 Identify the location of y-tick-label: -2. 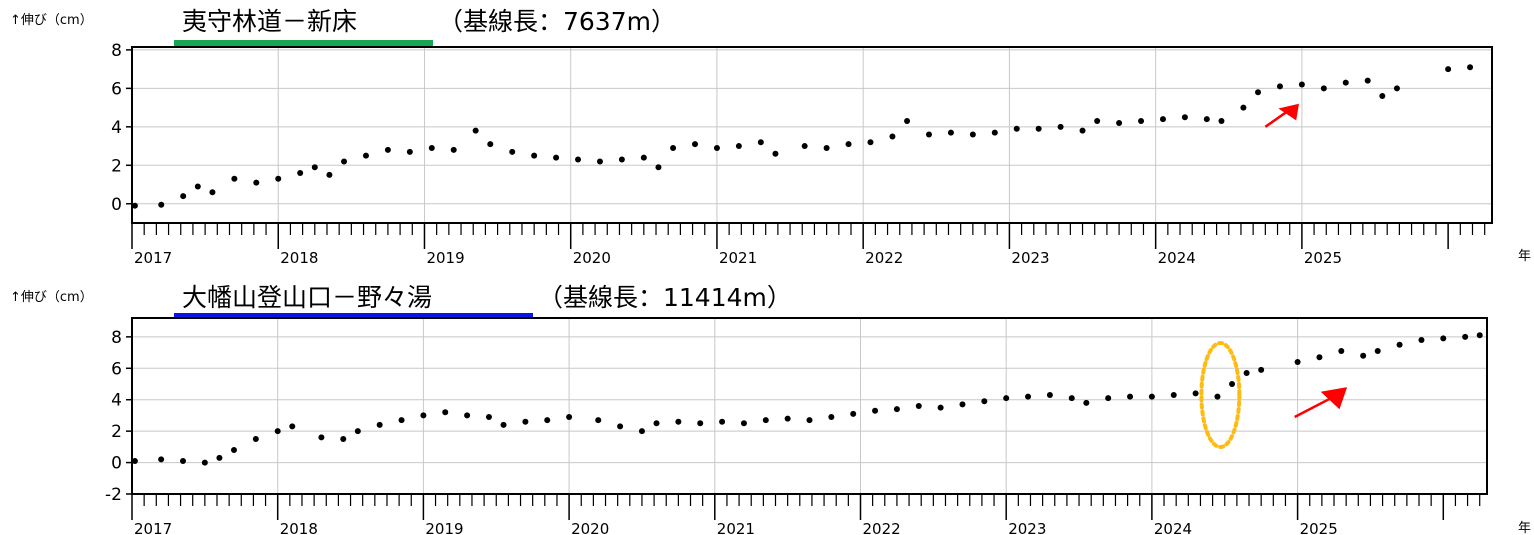
(113, 495).